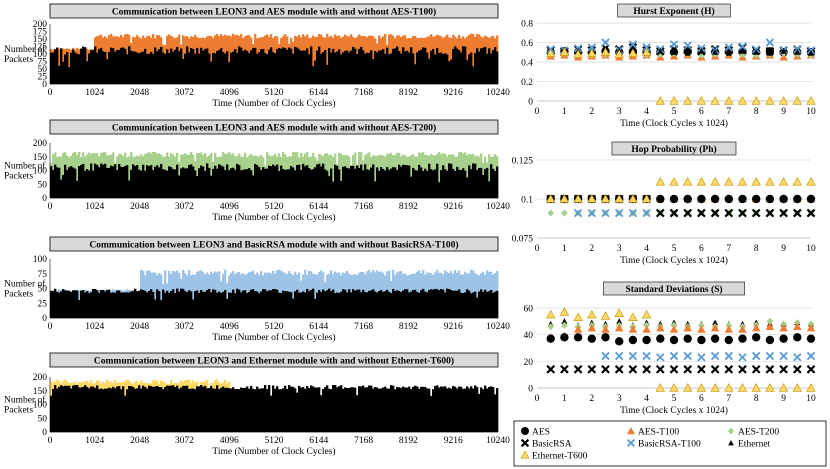 The image size is (830, 469). Describe the element at coordinates (564, 112) in the screenshot. I see `x-tick-label: 1` at that location.